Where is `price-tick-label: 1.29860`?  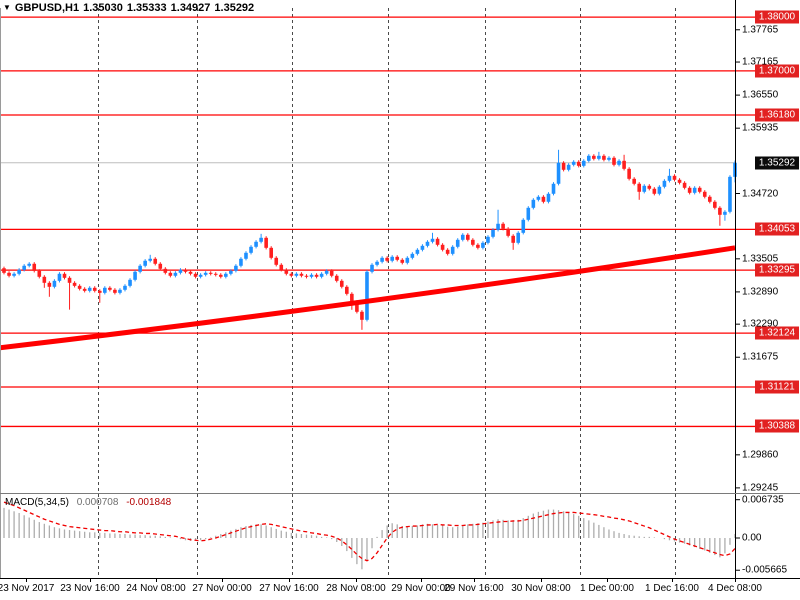 price-tick-label: 1.29860 is located at coordinates (760, 455).